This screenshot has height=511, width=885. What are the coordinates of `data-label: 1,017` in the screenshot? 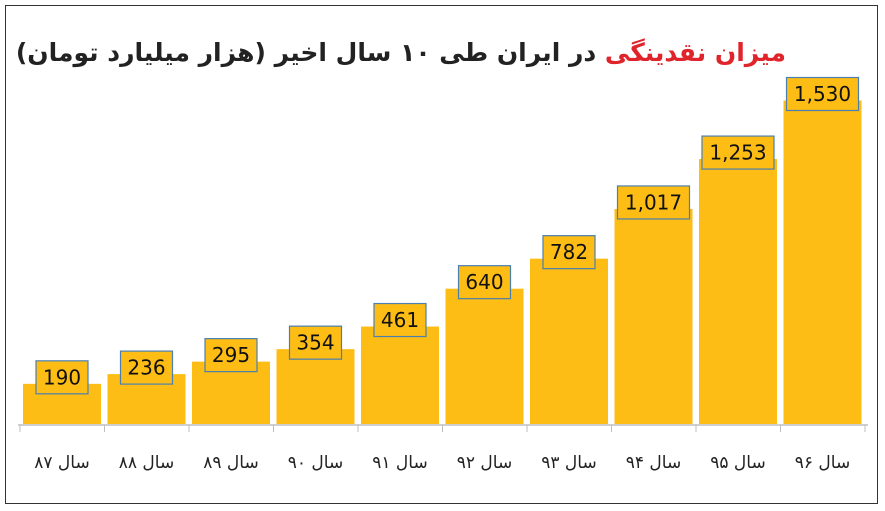 It's located at (653, 202).